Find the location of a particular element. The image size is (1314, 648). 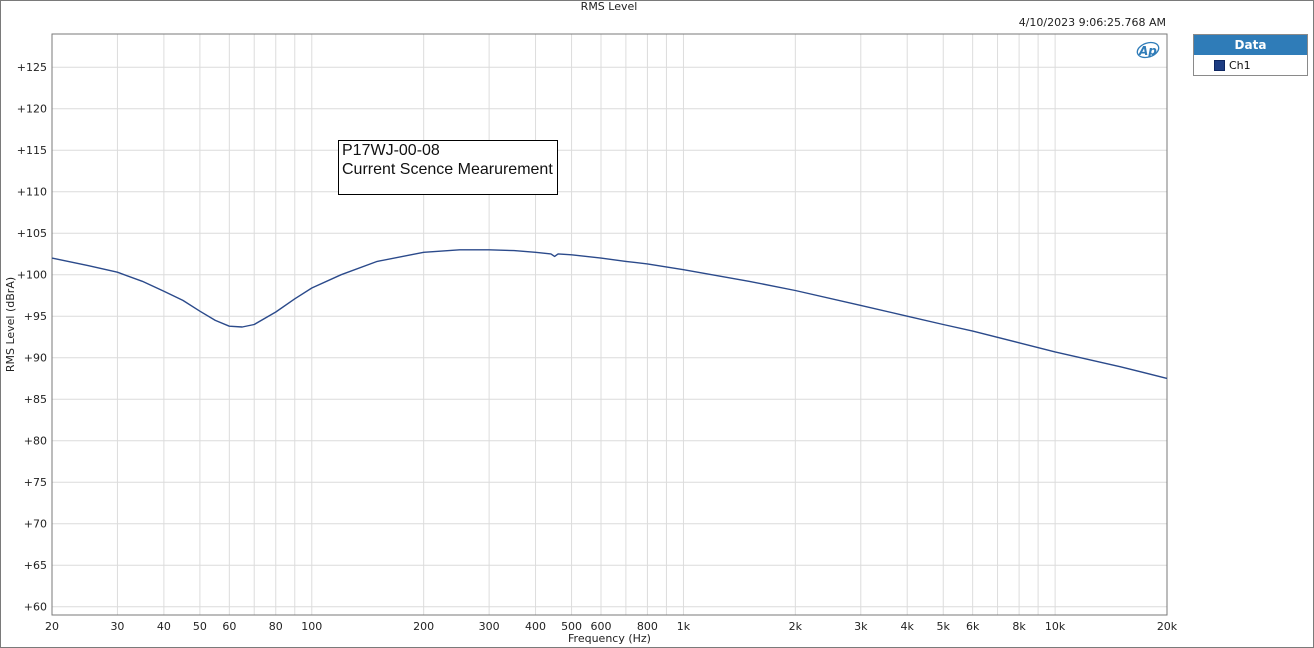

x-tick-label: 8k is located at coordinates (1019, 626).